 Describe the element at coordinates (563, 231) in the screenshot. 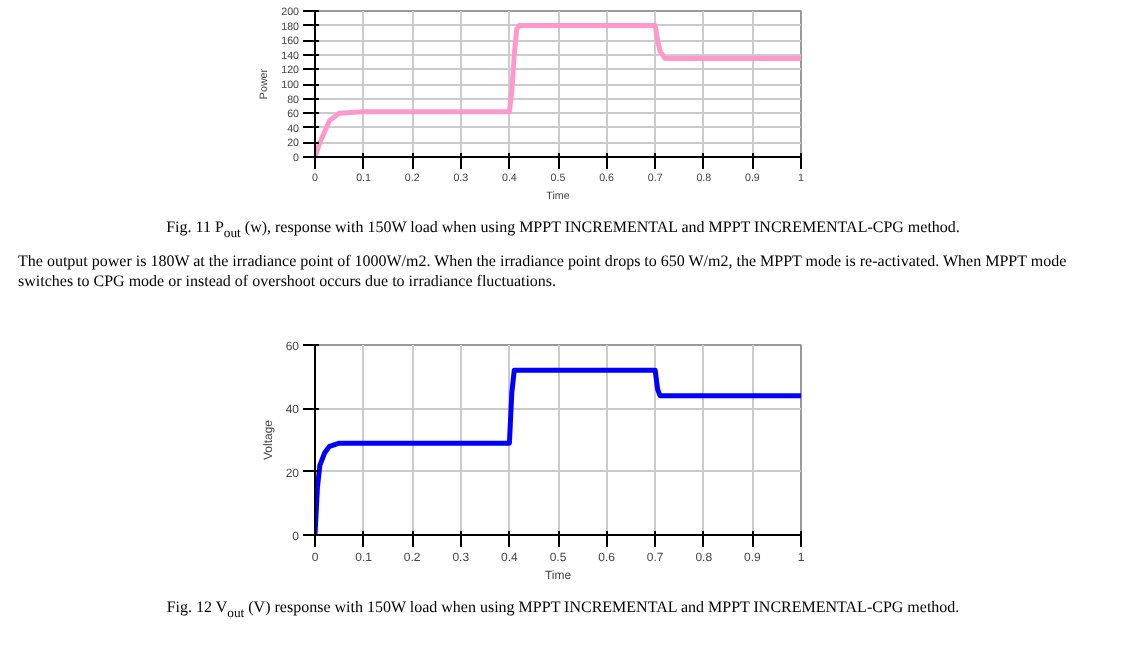

I see `caption: Fig. 11 P$_{out}$ (w), response with 150W load when using MPPT INCREMENTAL and MPPT INCREMENTAL-CPG method.` at that location.